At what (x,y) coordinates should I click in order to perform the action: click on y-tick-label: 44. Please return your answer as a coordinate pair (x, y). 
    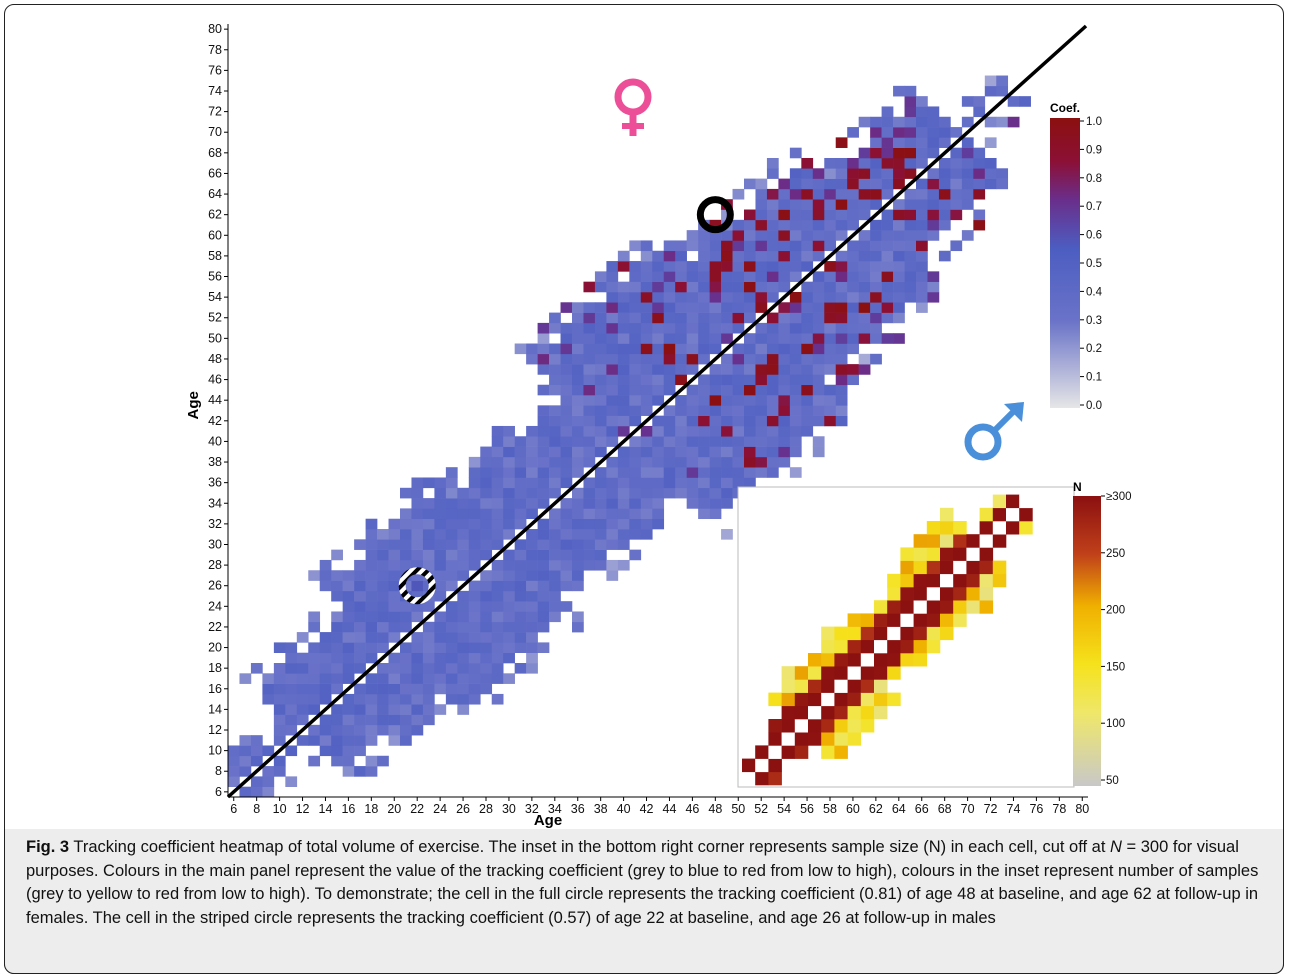
    Looking at the image, I should click on (215, 400).